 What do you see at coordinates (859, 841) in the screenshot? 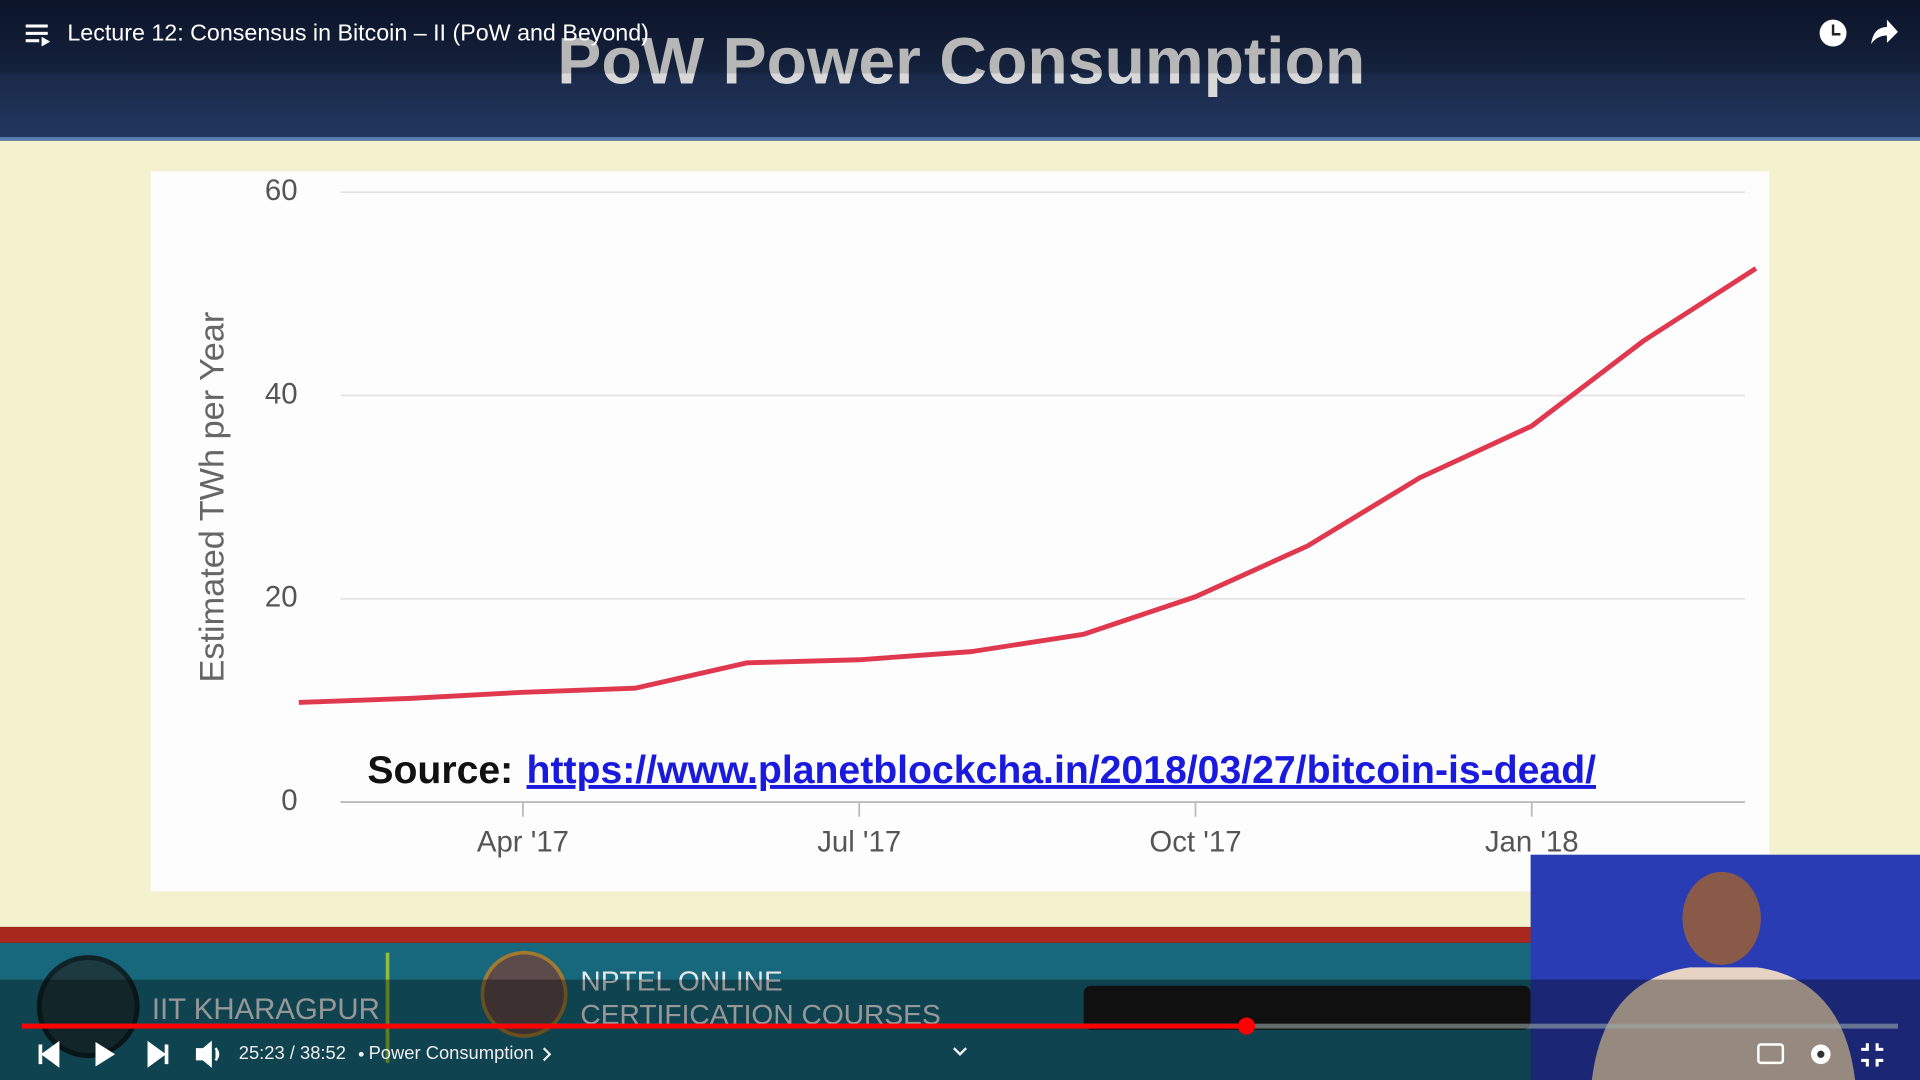
I see `x-tick-label: Jul '17` at bounding box center [859, 841].